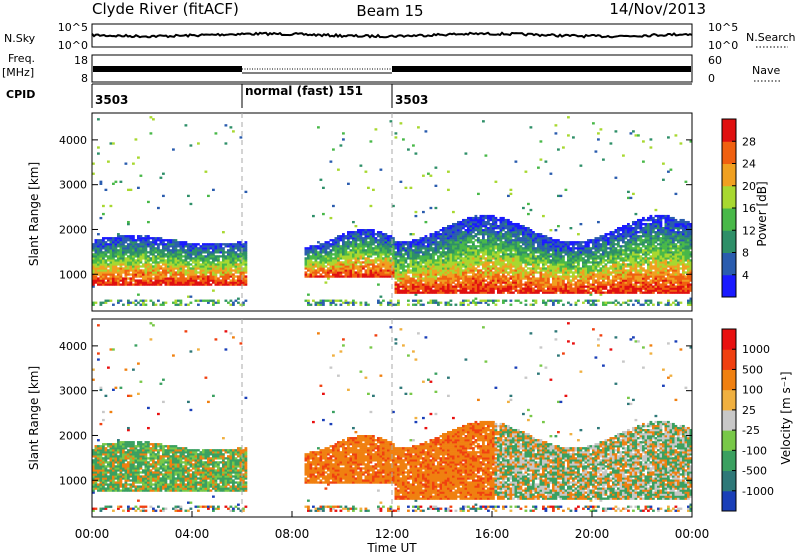  I want to click on cpid-segment-1: 3503, so click(111, 100).